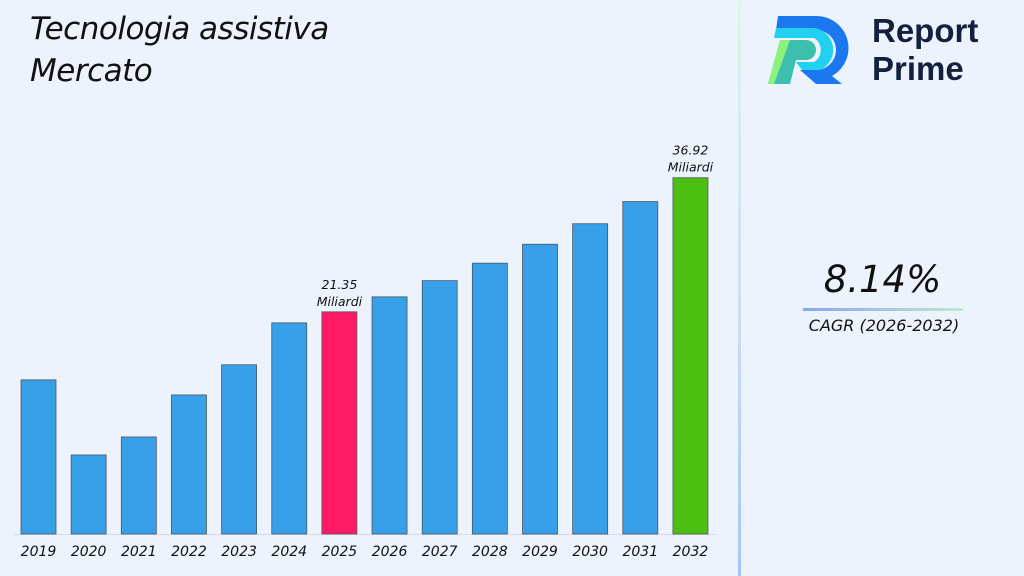 This screenshot has width=1024, height=576. I want to click on x-tick-label-2025: 2025, so click(340, 552).